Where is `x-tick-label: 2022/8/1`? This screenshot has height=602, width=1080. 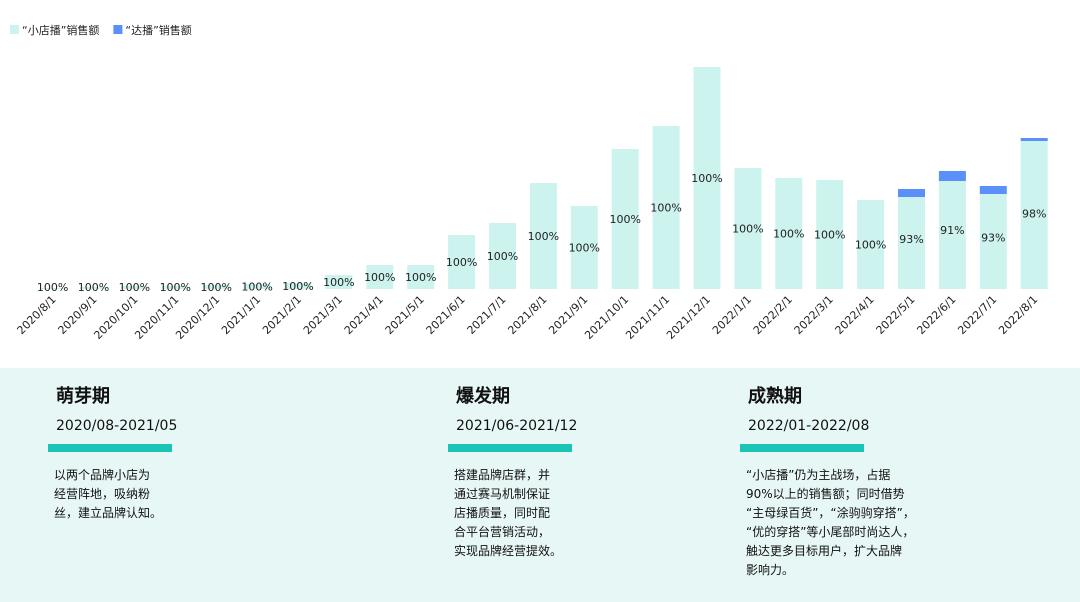 x-tick-label: 2022/8/1 is located at coordinates (1018, 315).